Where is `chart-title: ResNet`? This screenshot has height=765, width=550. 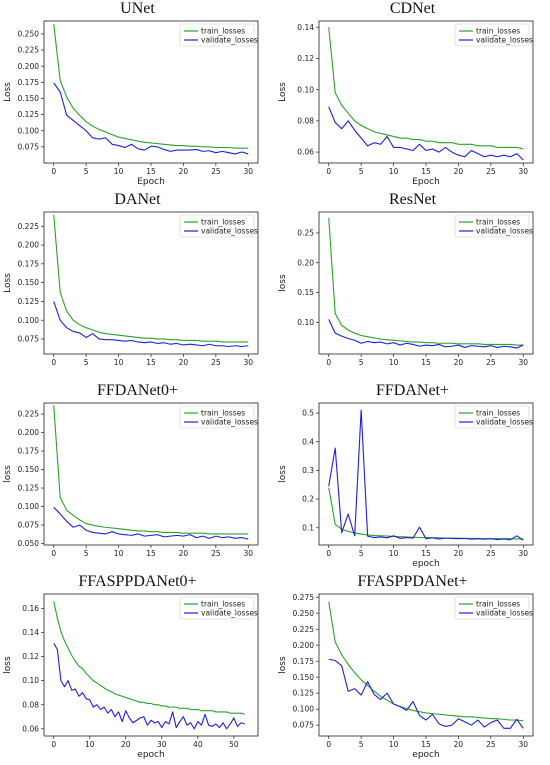 chart-title: ResNet is located at coordinates (412, 199).